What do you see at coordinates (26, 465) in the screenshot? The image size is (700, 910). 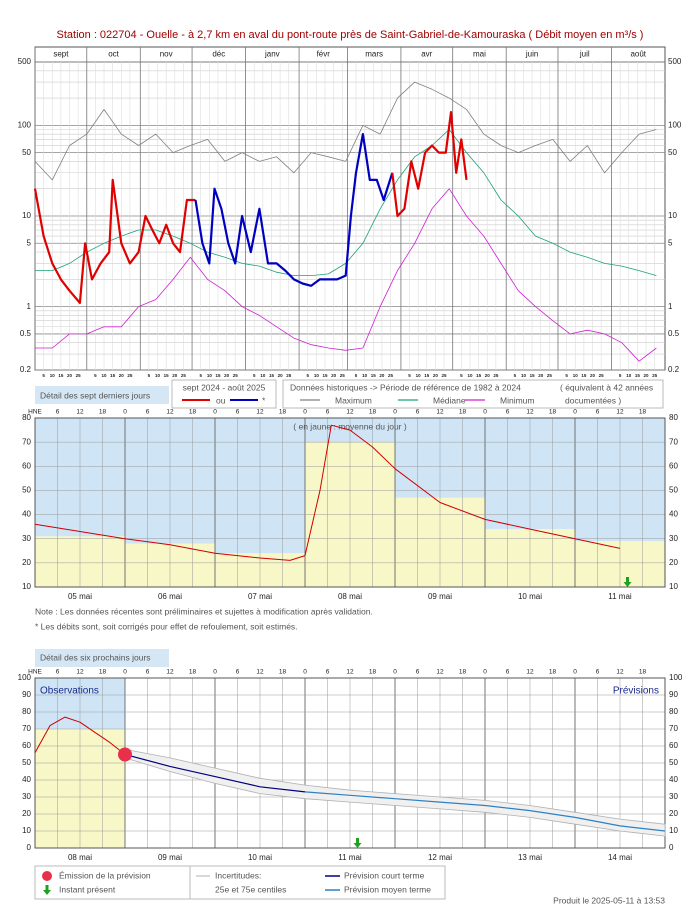 I see `y-tick-label: 60` at bounding box center [26, 465].